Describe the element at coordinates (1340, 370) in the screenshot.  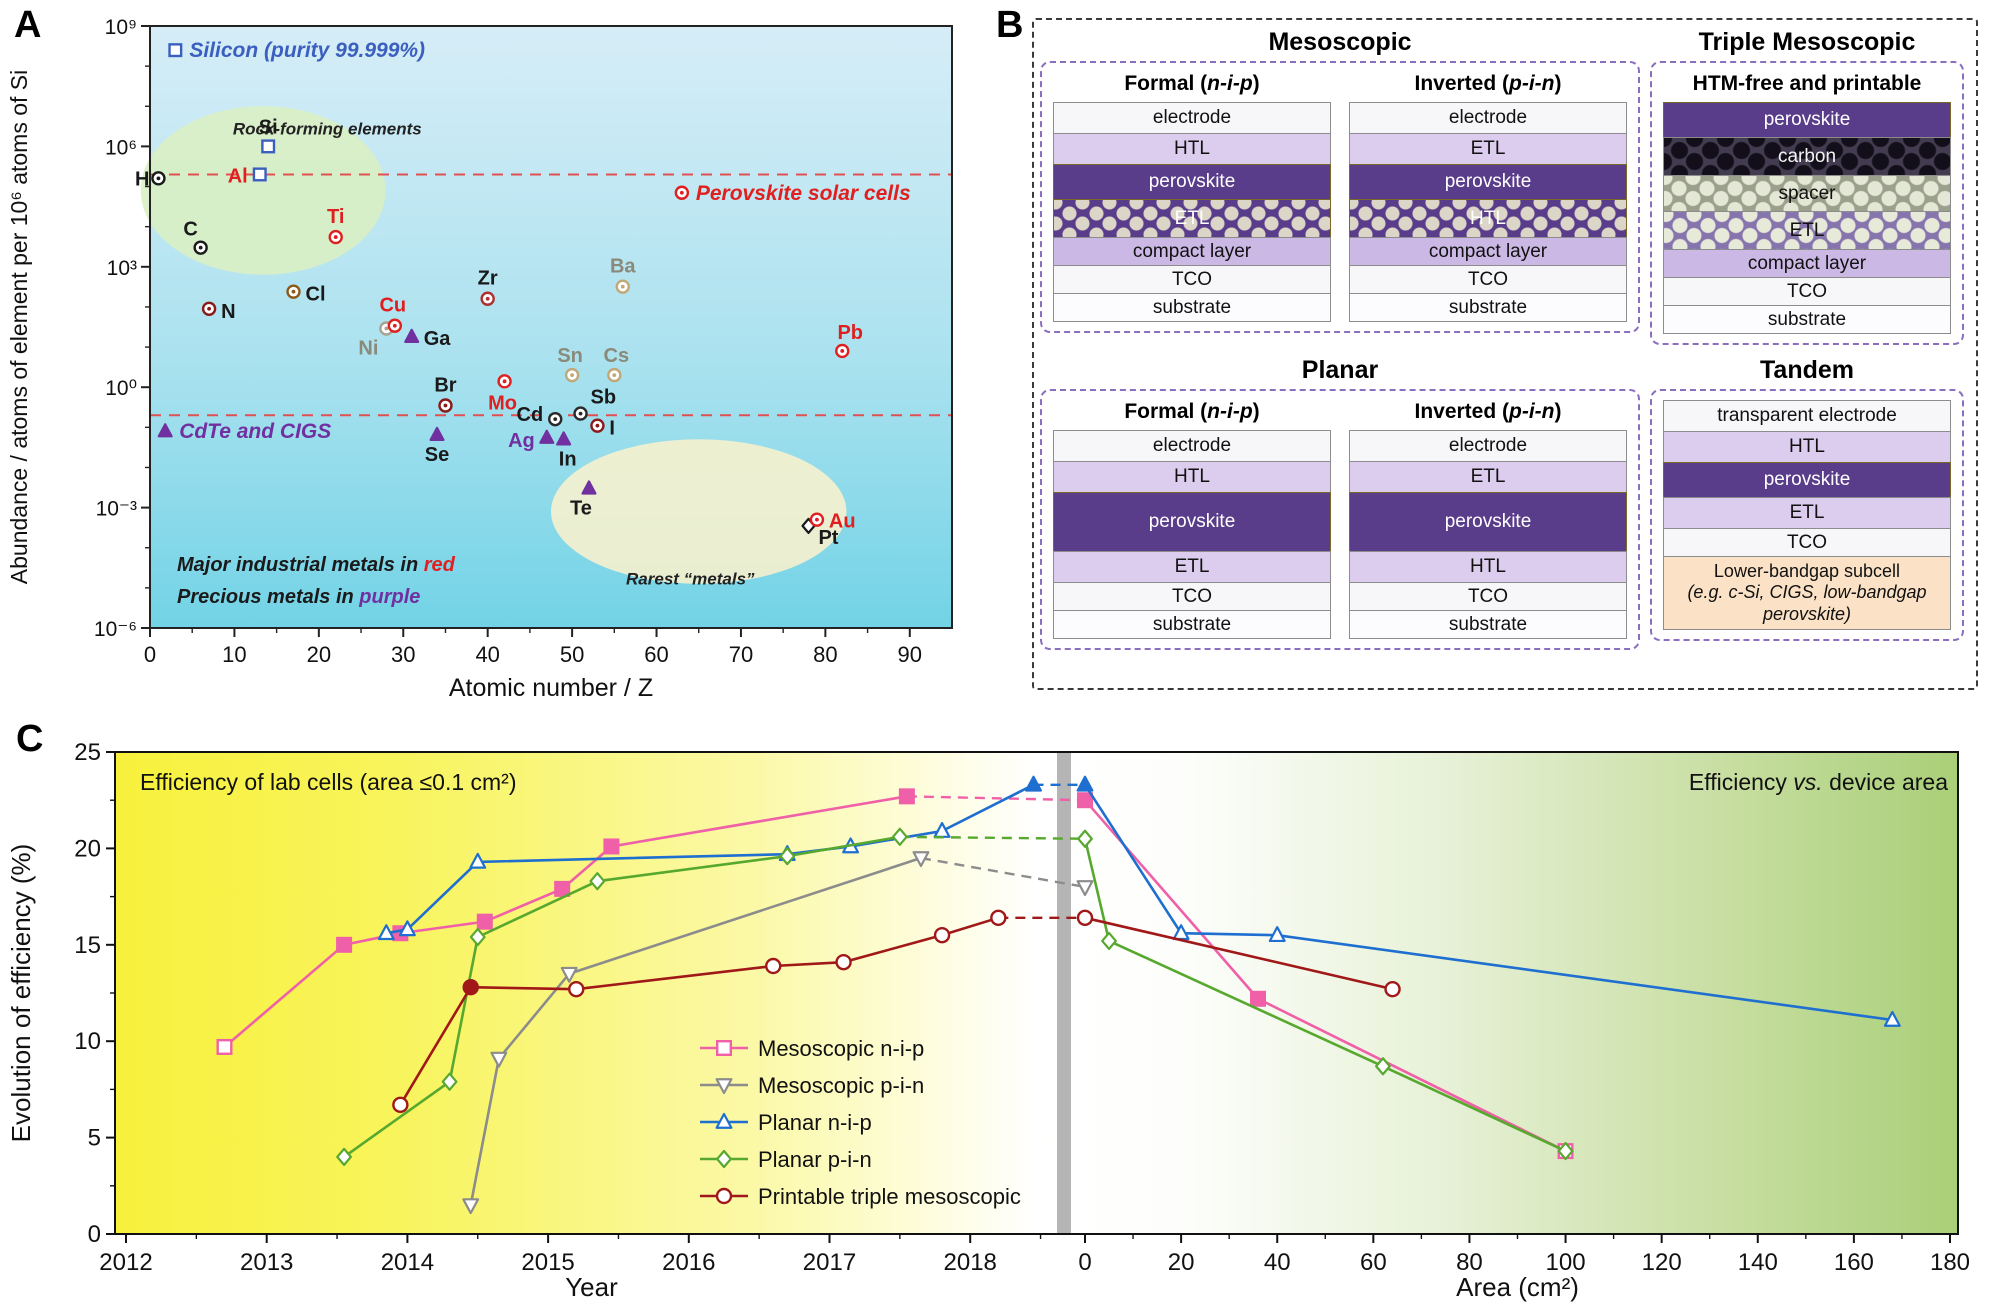
I see `group-title-planar: Planar` at that location.